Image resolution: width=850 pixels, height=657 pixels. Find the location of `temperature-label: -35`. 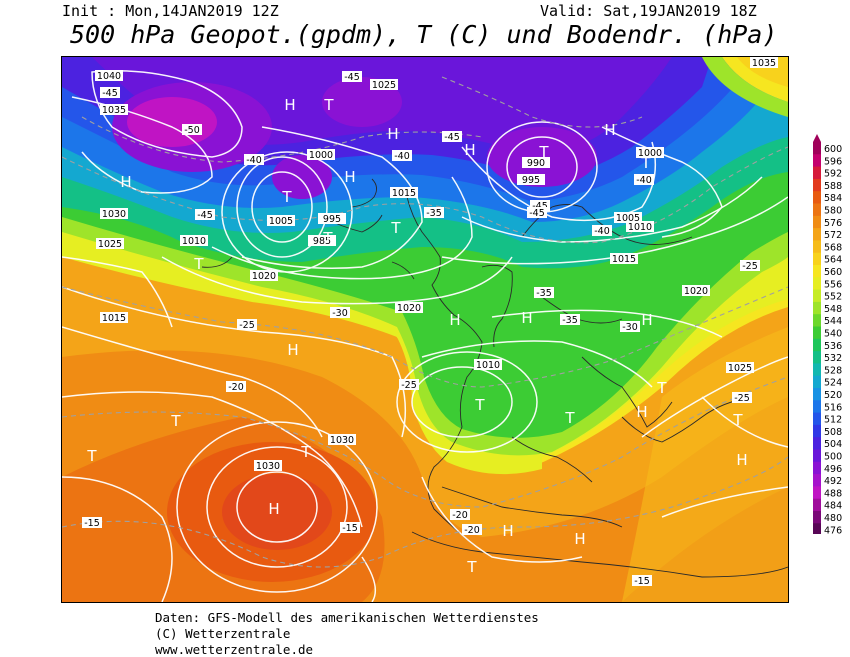

temperature-label: -35 is located at coordinates (434, 213).